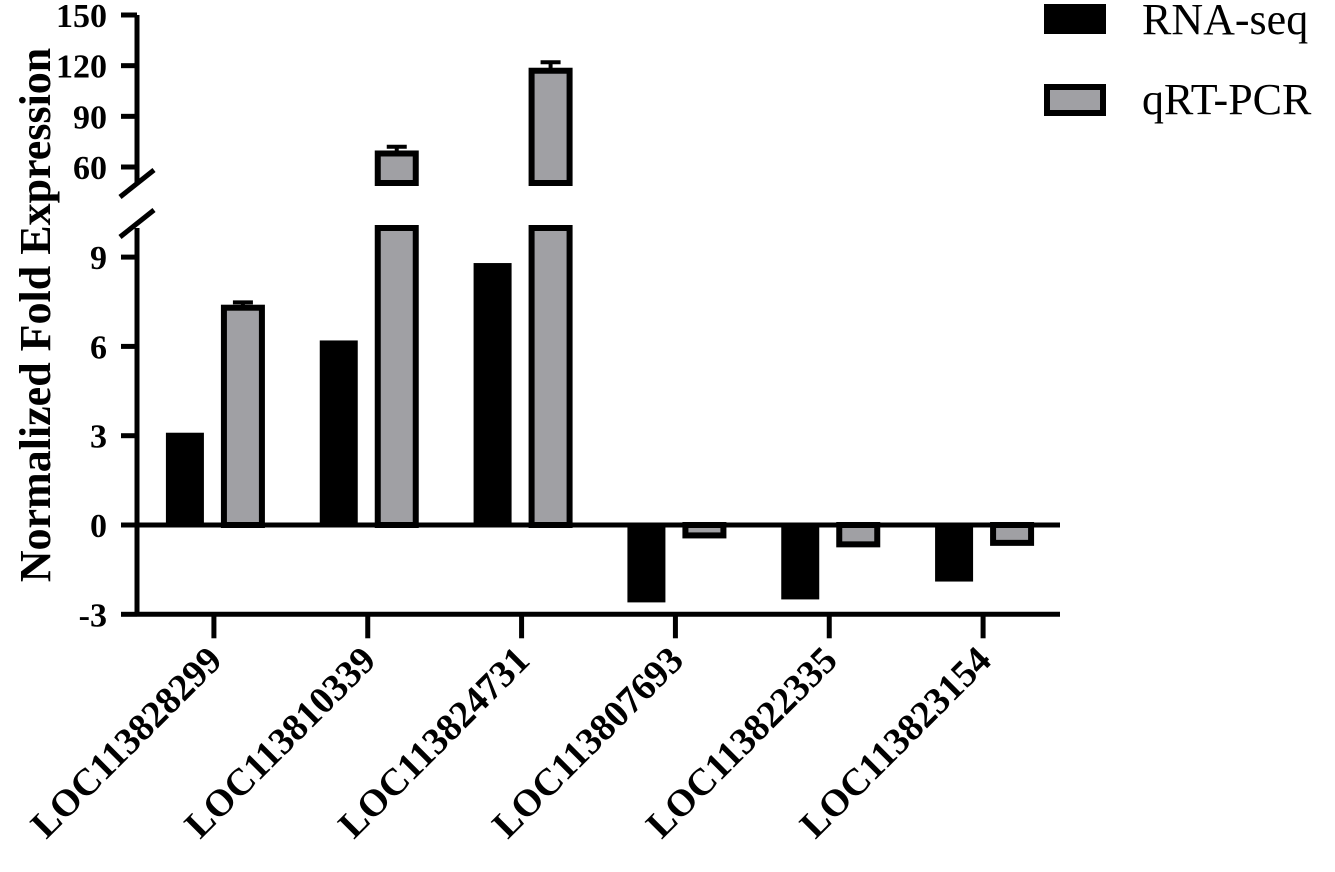 This screenshot has width=1335, height=872. Describe the element at coordinates (1227, 99) in the screenshot. I see `legend-label-qrt-pcr: qRT-PCR` at that location.